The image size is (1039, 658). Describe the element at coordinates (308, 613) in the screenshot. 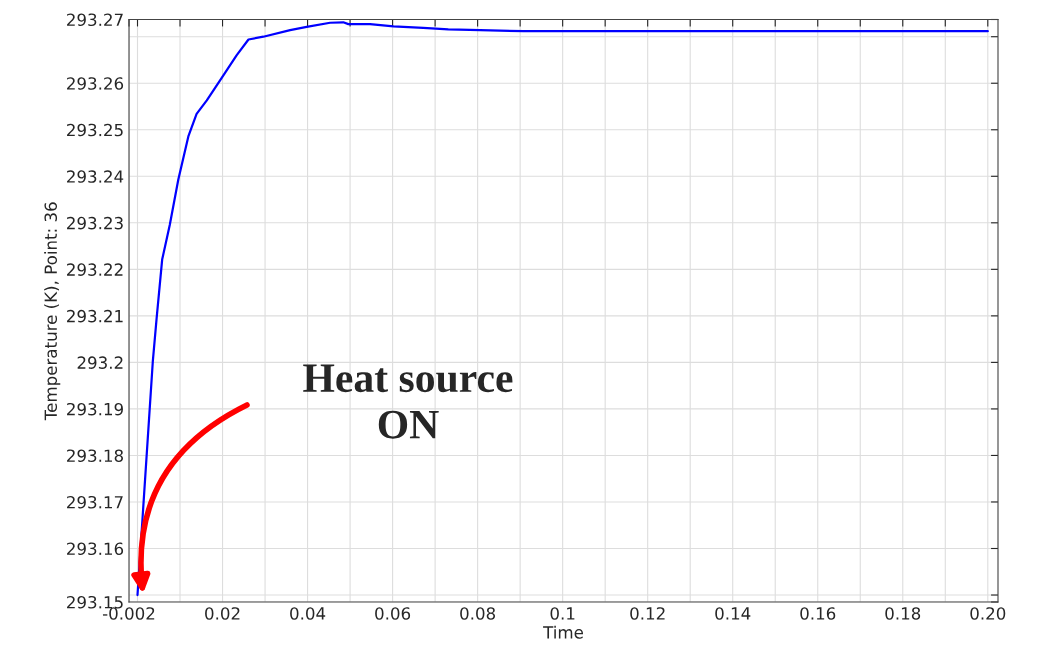

I see `x-tick-label: 0.04` at that location.